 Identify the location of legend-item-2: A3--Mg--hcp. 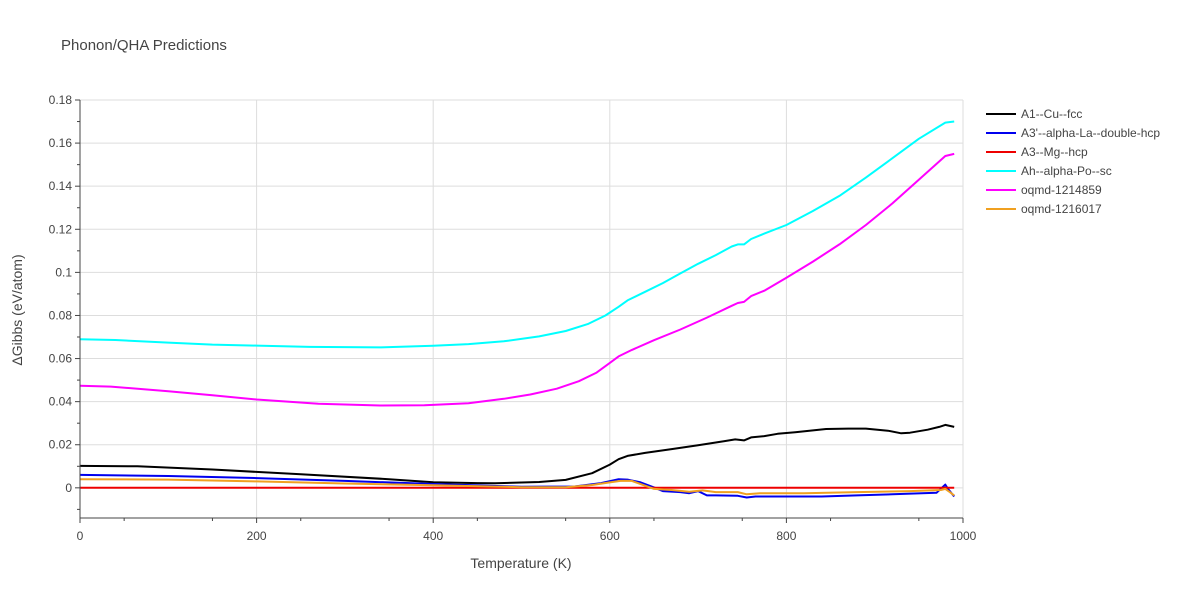
(1037, 152).